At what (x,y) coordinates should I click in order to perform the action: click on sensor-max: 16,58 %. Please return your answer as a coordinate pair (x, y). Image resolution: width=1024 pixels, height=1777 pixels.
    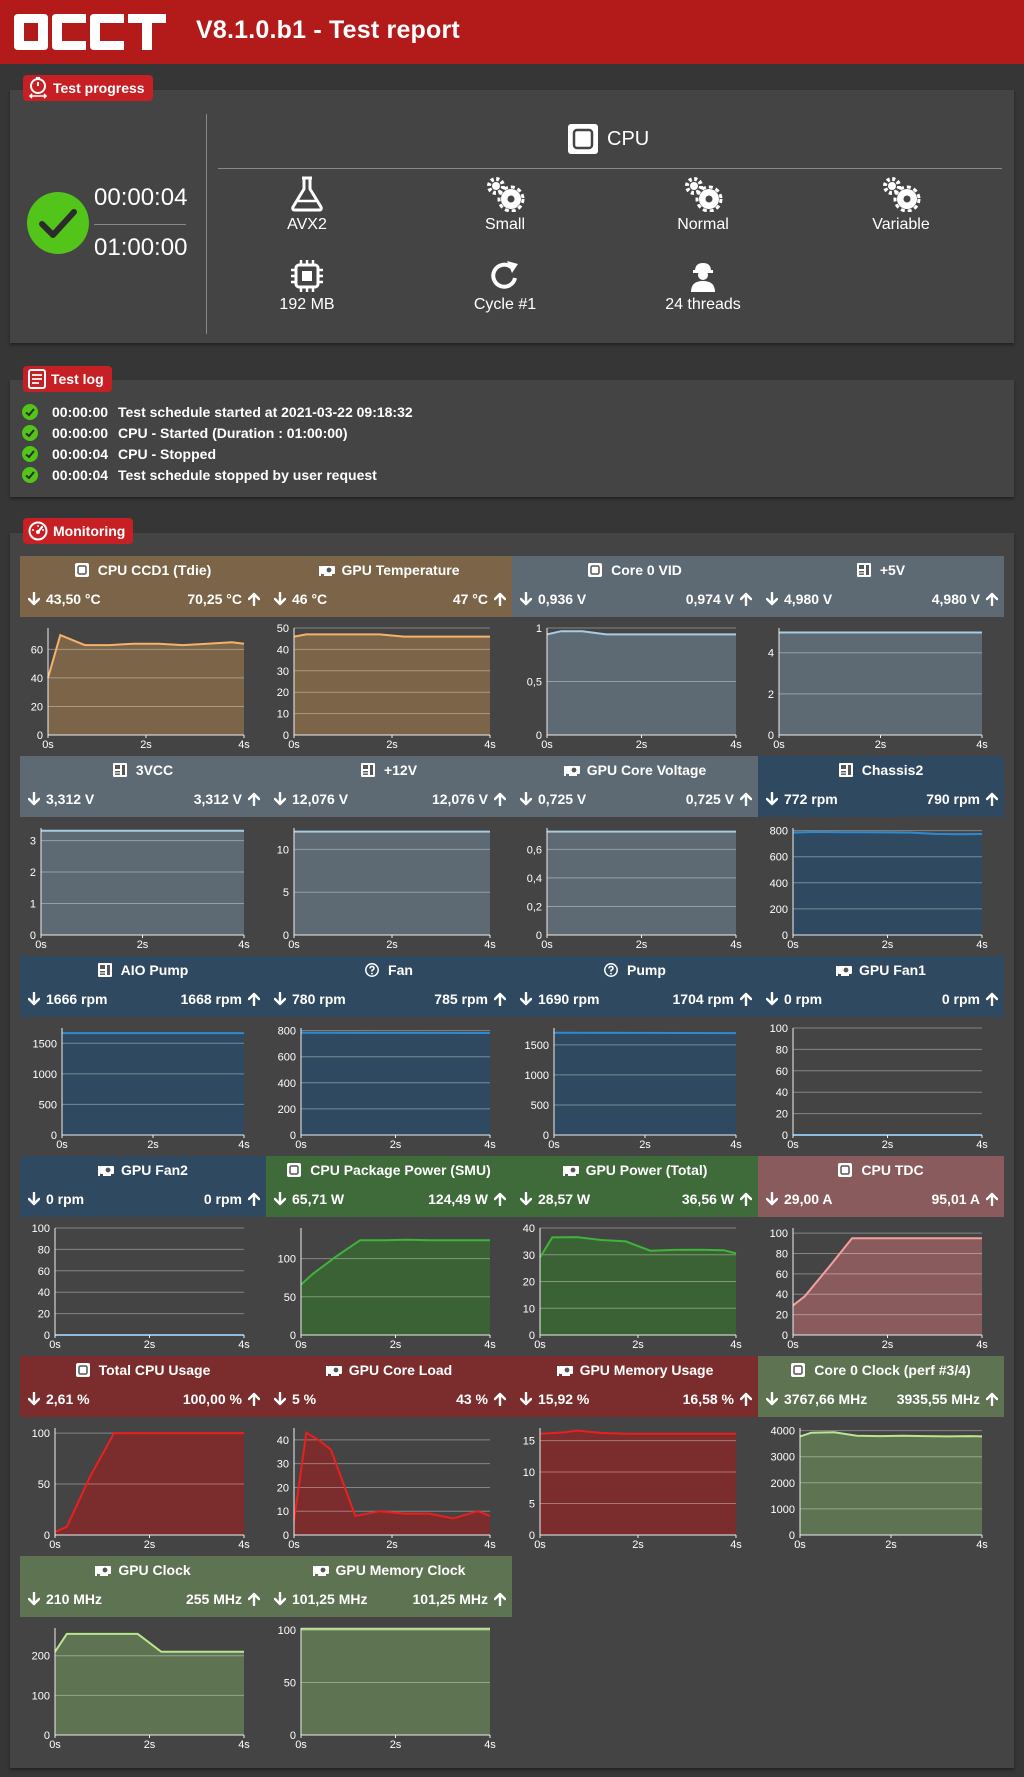
    Looking at the image, I should click on (717, 1399).